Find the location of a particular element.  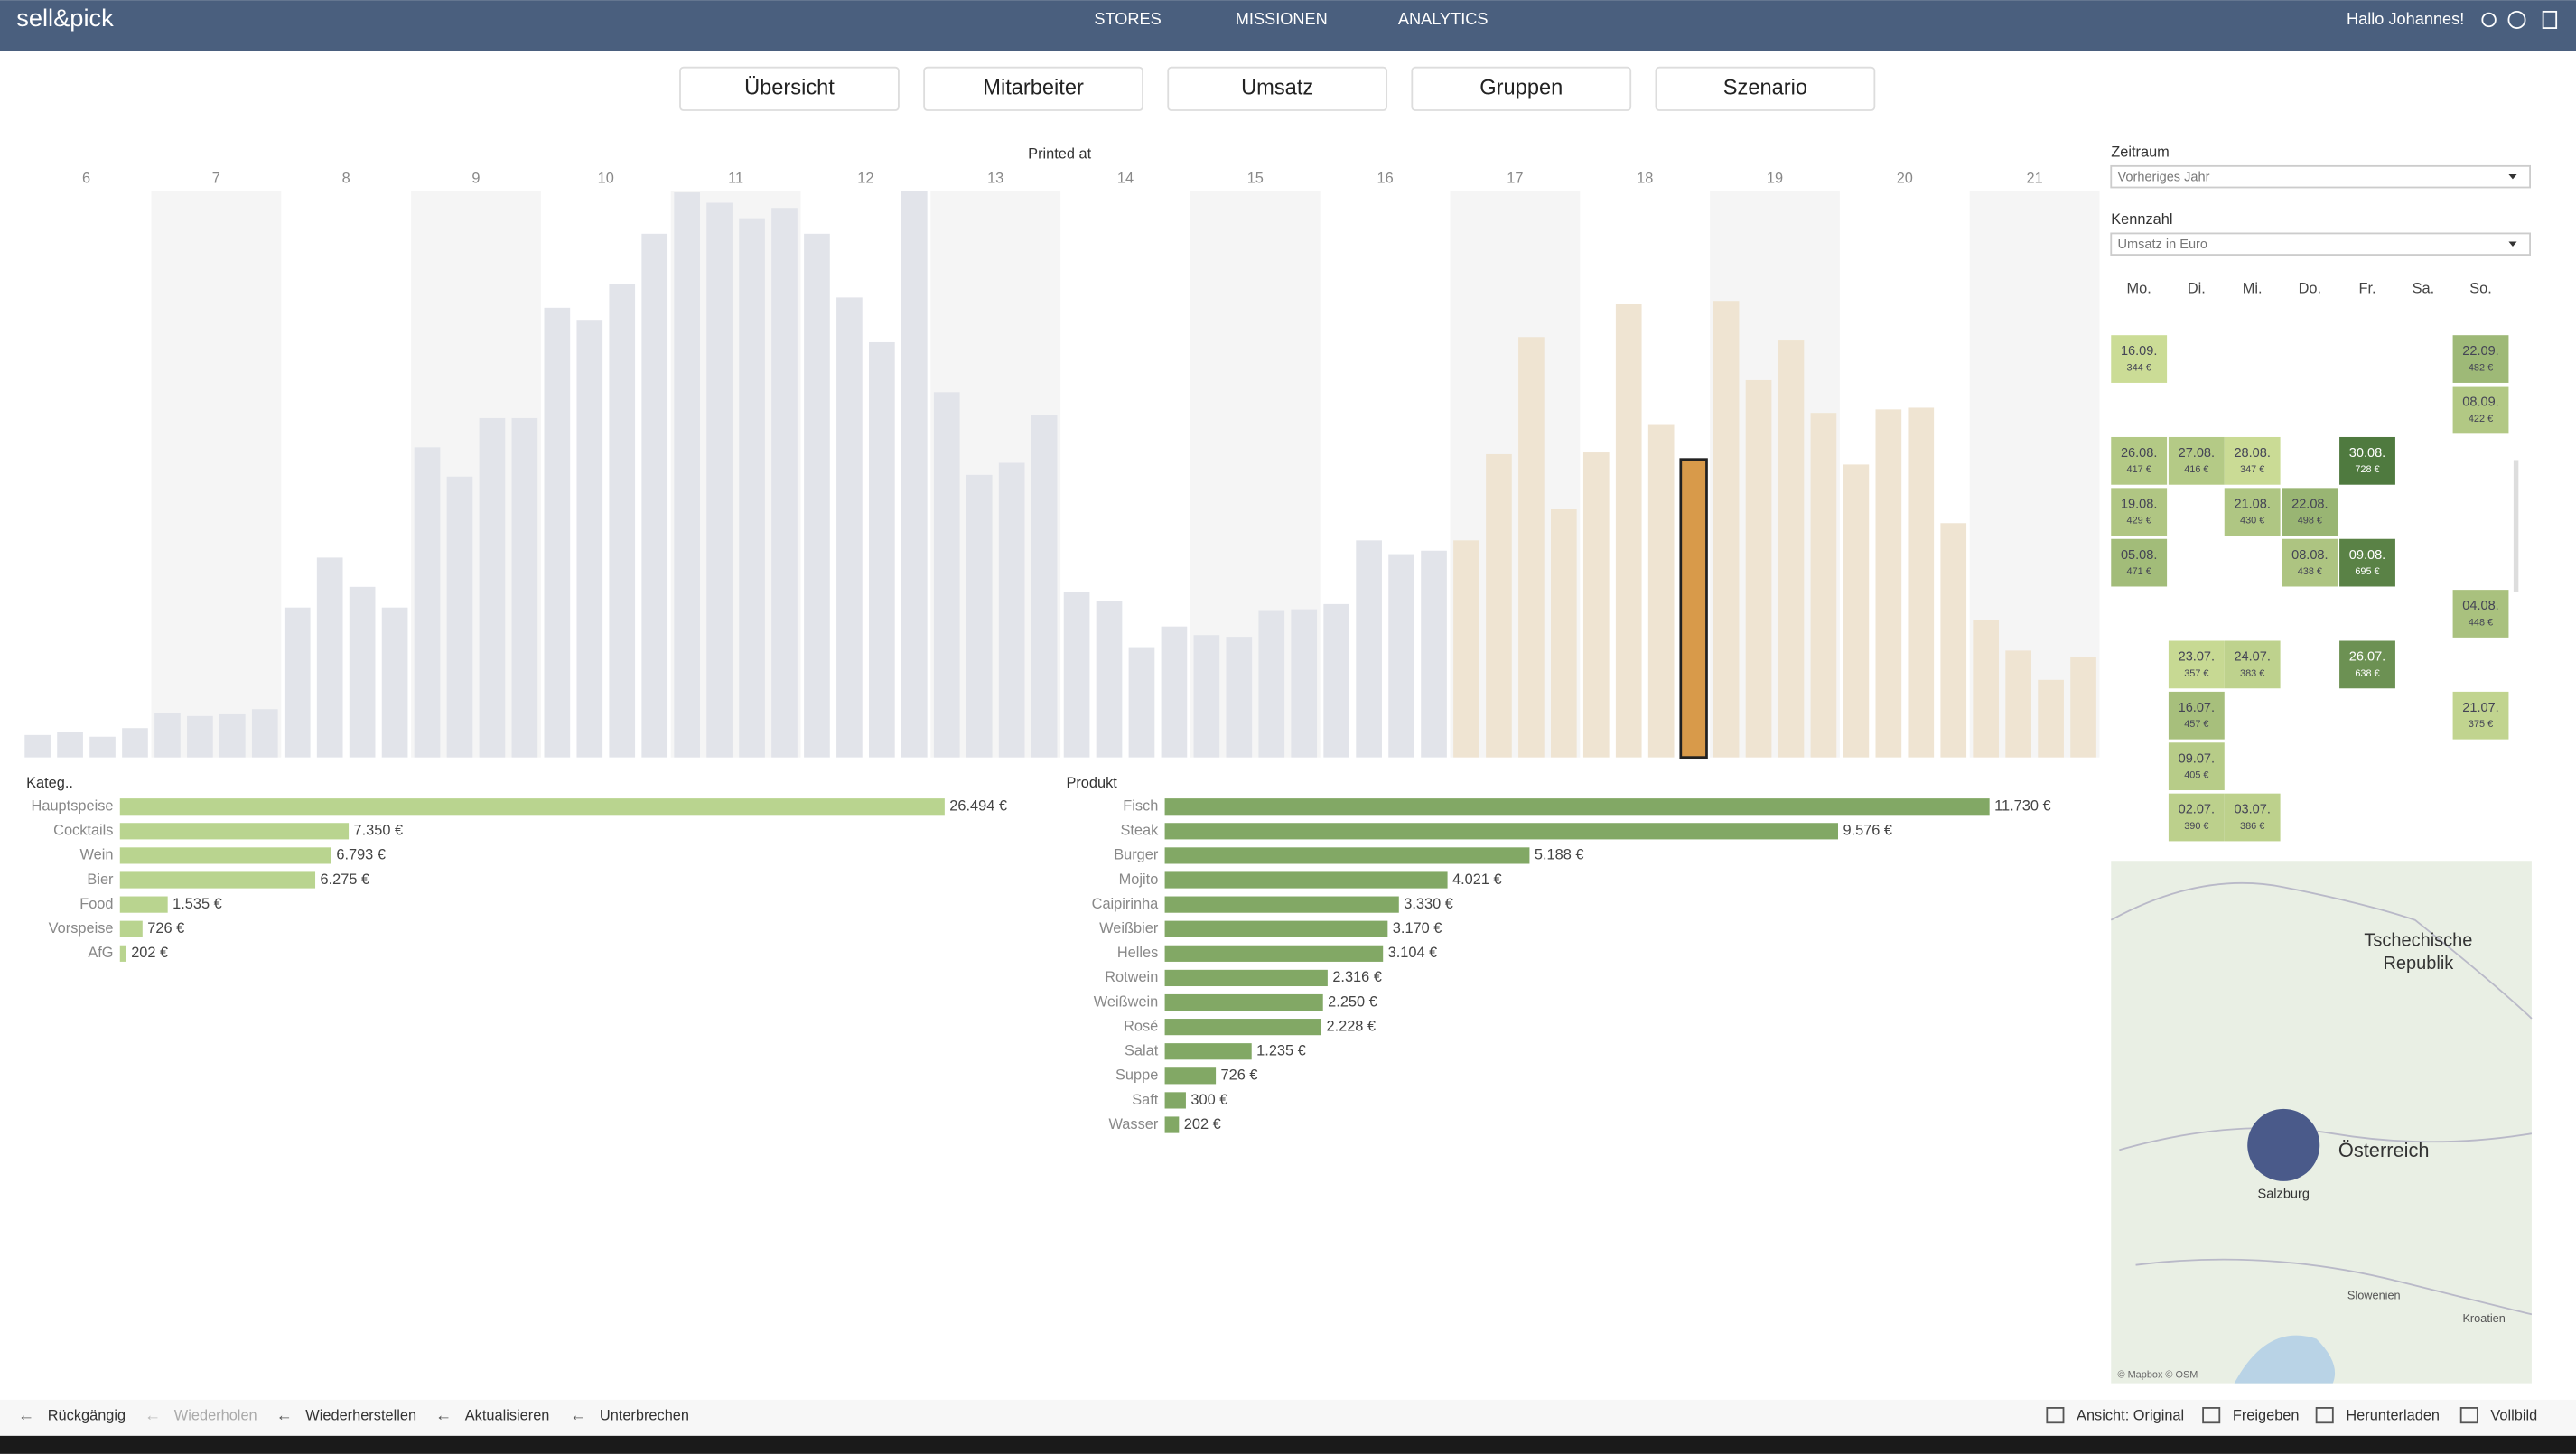

nav-link: ANALYTICS is located at coordinates (1443, 19).